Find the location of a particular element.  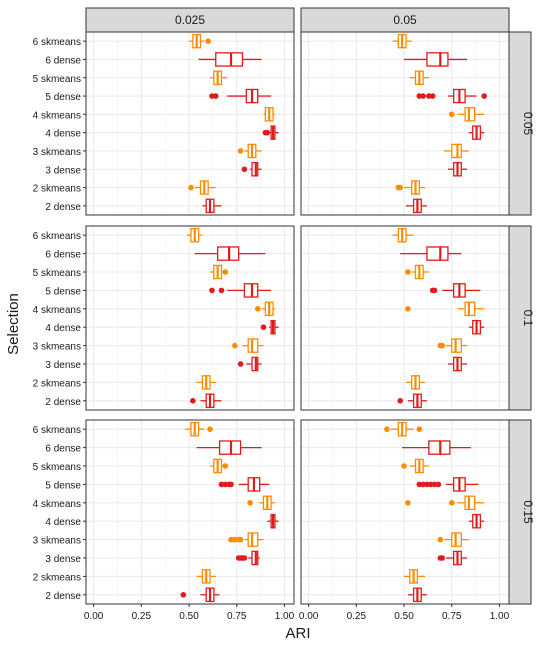

row-strip-label: 0.05 is located at coordinates (528, 124).